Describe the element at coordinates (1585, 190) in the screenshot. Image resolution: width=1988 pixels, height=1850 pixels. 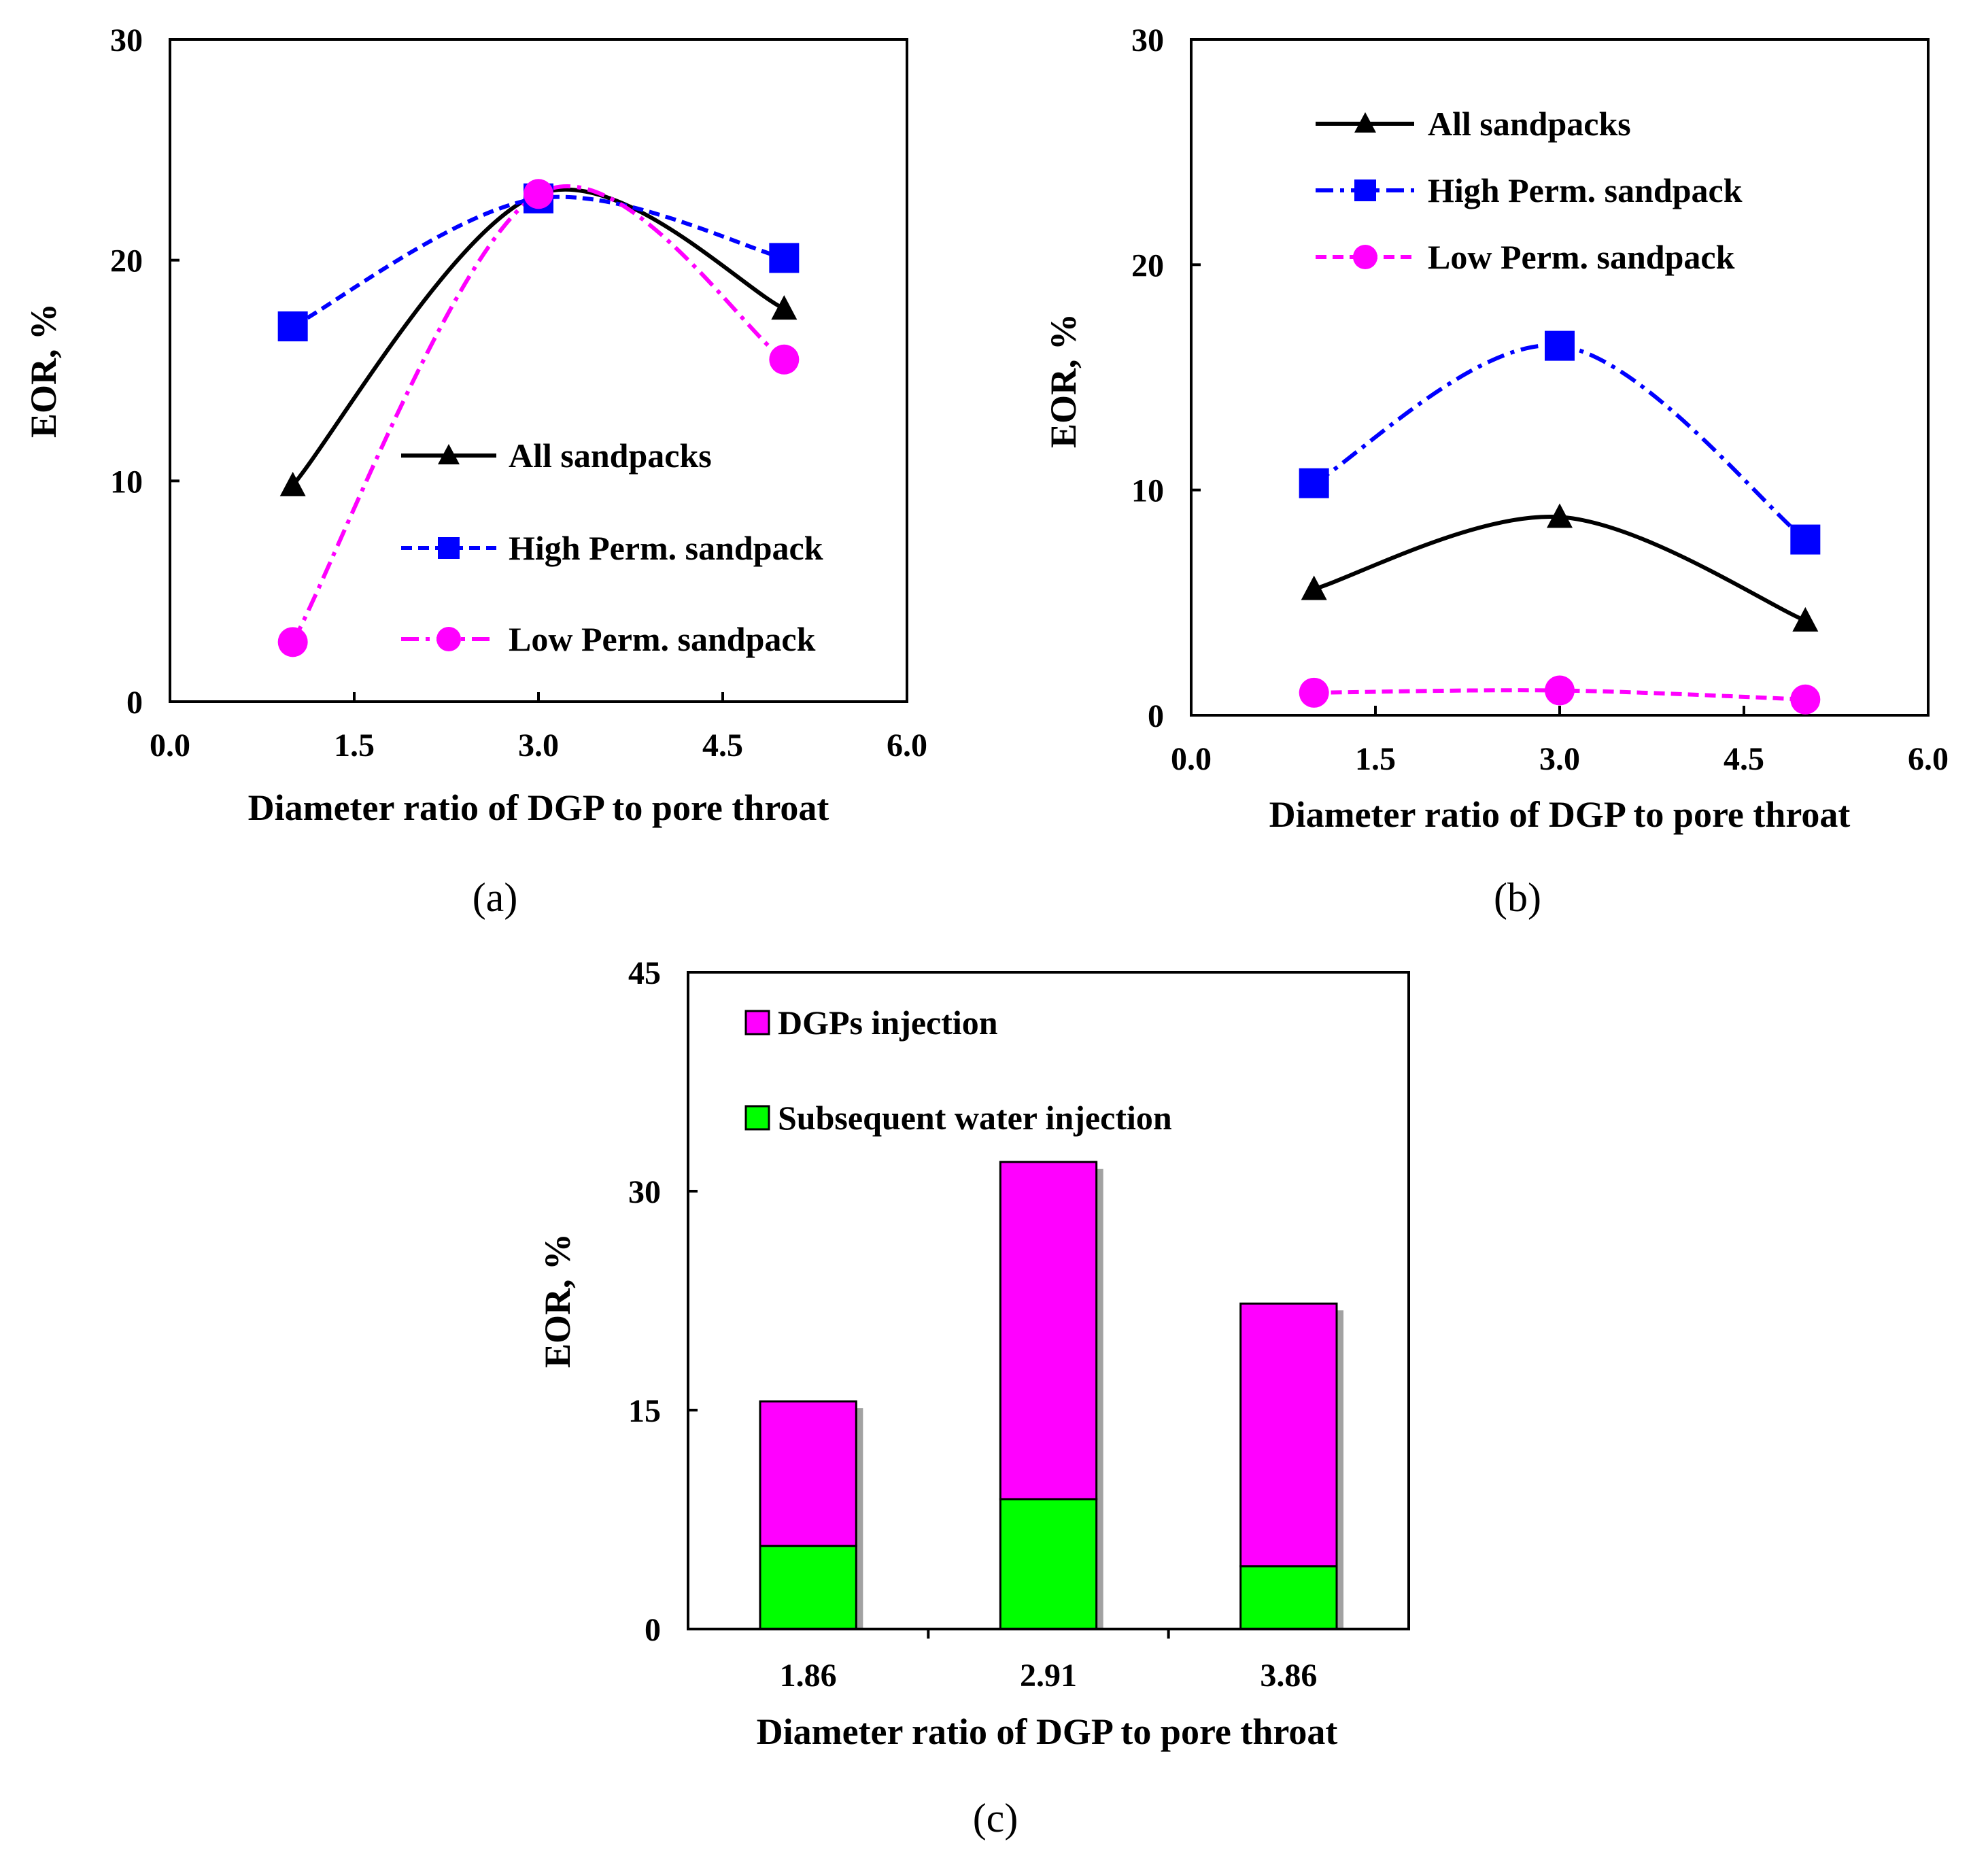
I see `panel-b-legend-label-high: High Perm. sandpack` at that location.